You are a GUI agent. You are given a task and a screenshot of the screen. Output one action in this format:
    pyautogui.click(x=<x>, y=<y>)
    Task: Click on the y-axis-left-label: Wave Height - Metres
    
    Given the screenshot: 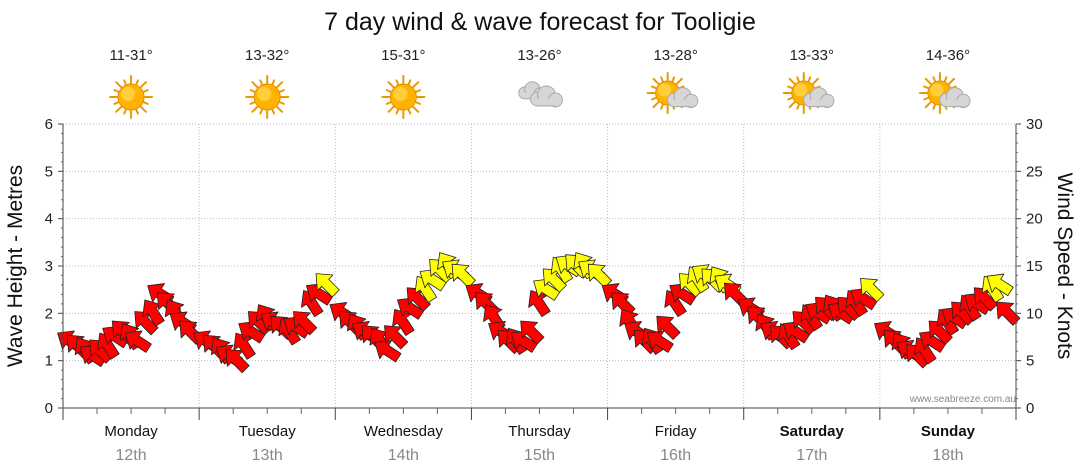 What is the action you would take?
    pyautogui.click(x=15, y=266)
    